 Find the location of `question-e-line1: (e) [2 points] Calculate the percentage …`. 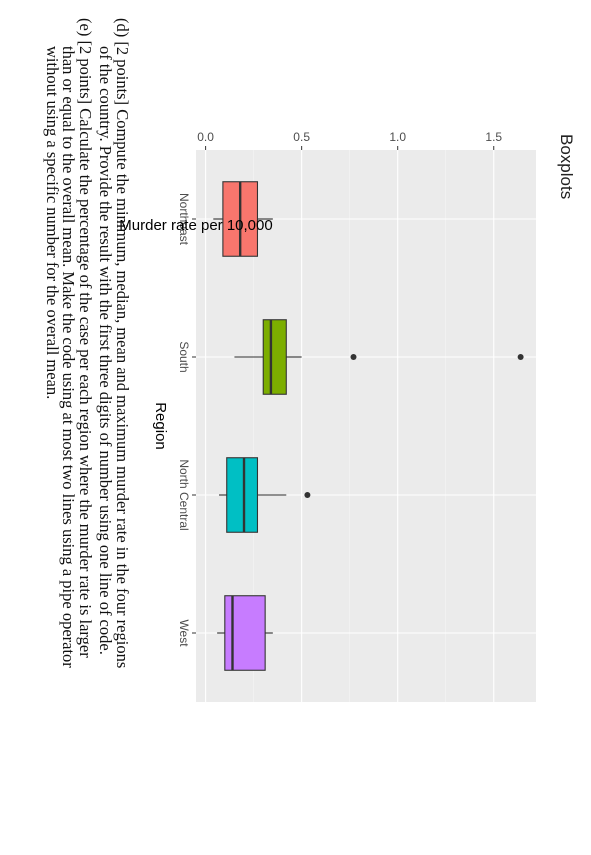

question-e-line1: (e) [2 points] Calculate the percentage … is located at coordinates (85, 390).